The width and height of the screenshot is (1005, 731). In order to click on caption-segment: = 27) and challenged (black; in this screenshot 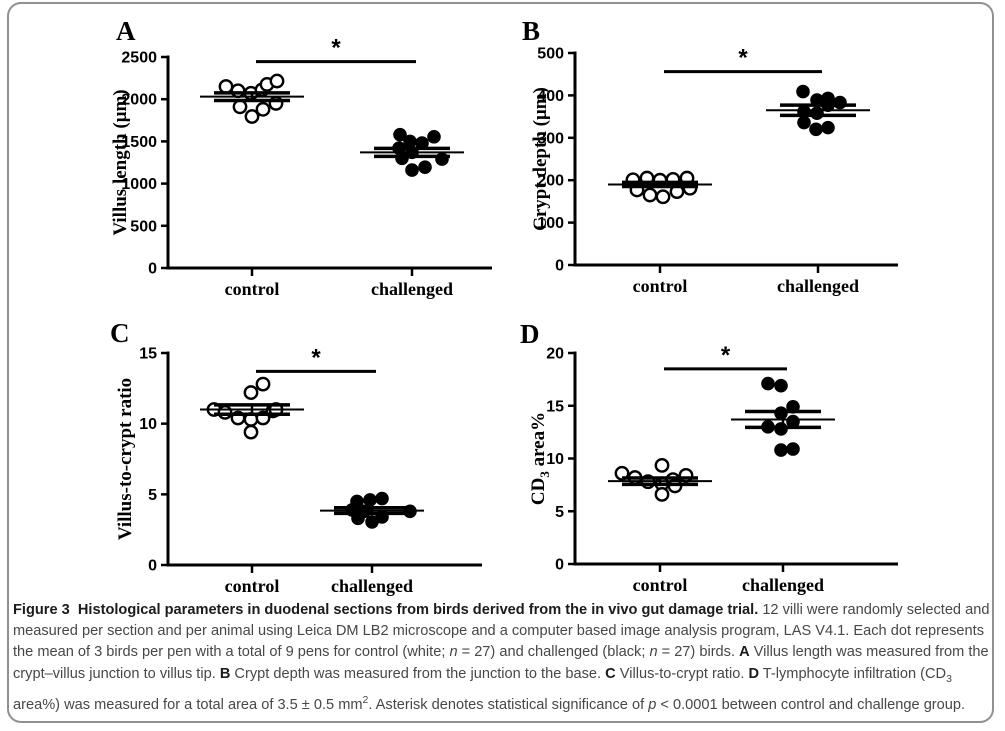, I will do `click(553, 652)`.